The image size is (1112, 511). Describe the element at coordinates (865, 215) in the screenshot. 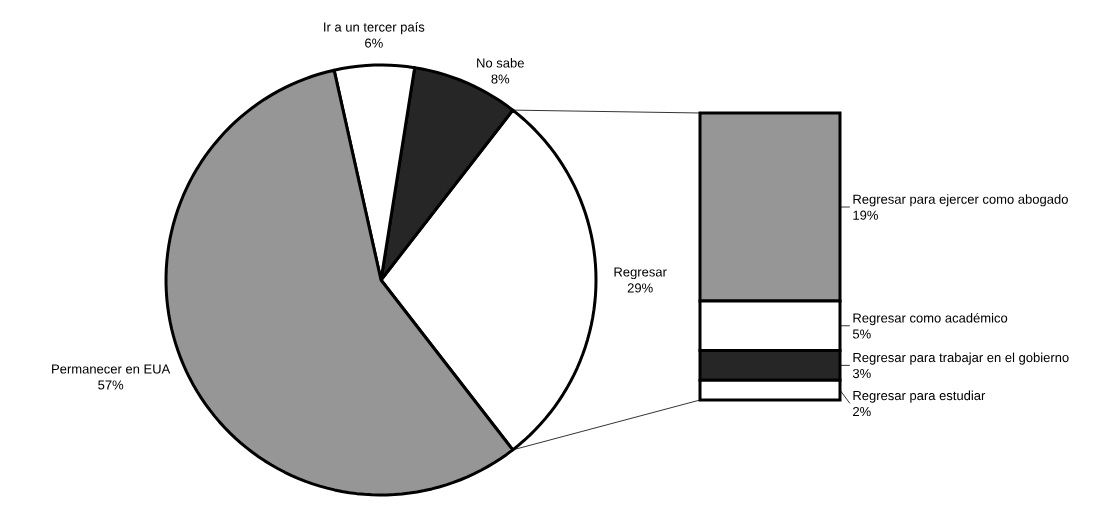

I see `data-label: 19%` at that location.